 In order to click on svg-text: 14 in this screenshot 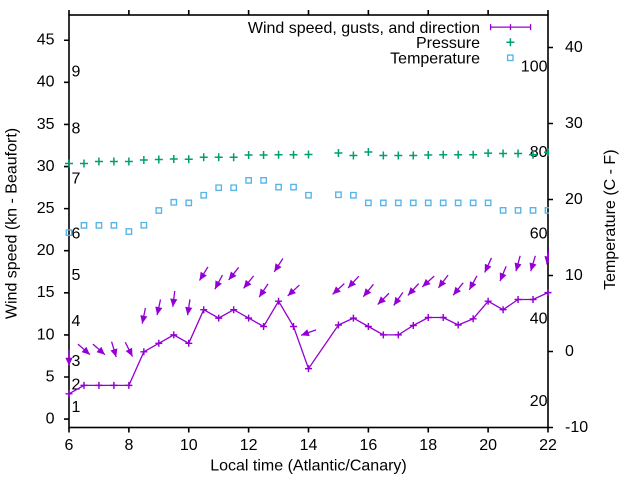, I will do `click(309, 445)`.